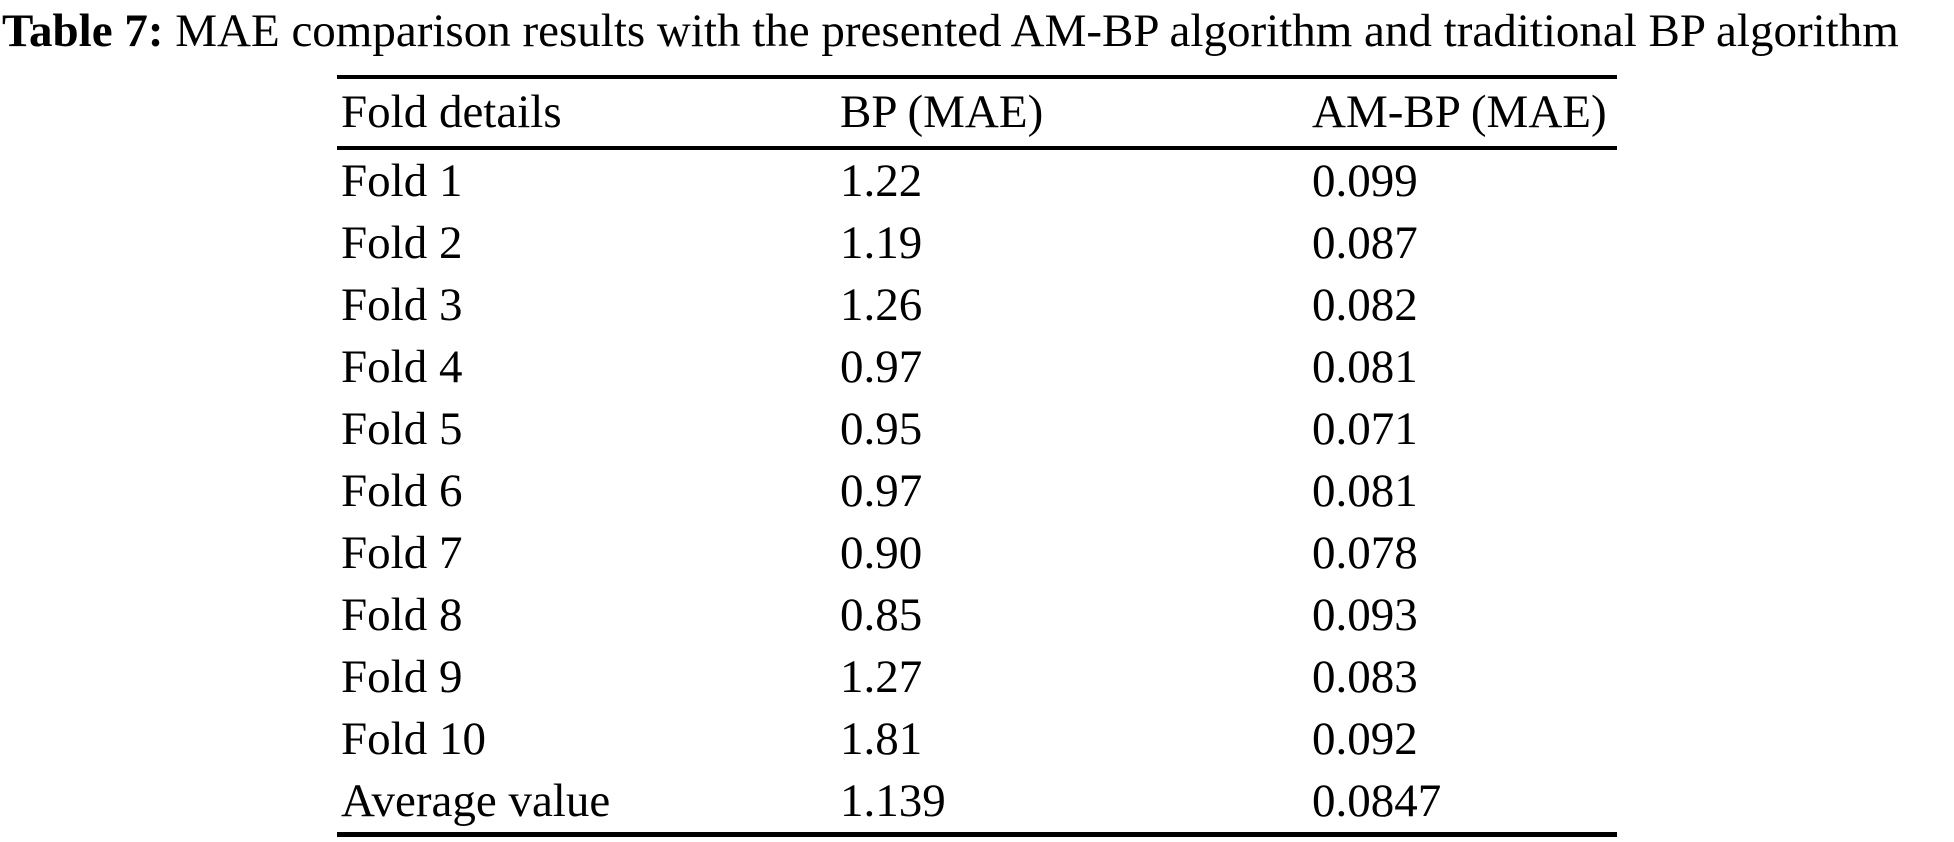 The height and width of the screenshot is (842, 1954). Describe the element at coordinates (977, 181) in the screenshot. I see `table-row: Fold 1 1.22 0.099` at that location.